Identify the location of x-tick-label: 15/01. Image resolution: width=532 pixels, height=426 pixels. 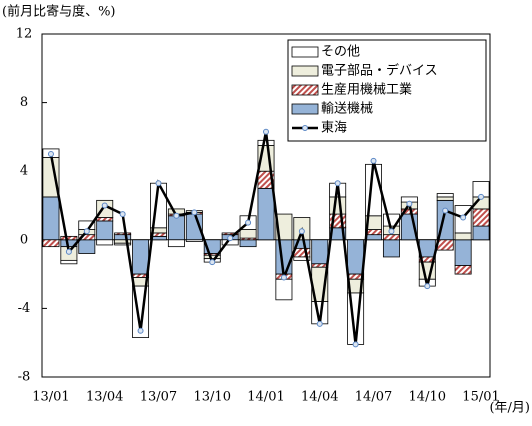
(480, 397).